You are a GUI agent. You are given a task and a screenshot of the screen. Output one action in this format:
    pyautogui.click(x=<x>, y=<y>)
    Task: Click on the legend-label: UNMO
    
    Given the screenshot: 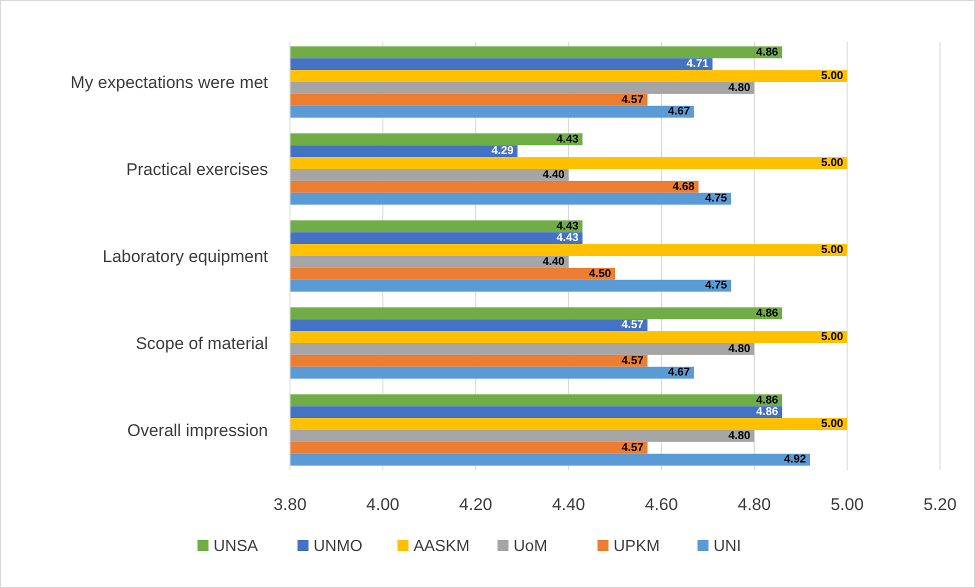 What is the action you would take?
    pyautogui.click(x=338, y=546)
    